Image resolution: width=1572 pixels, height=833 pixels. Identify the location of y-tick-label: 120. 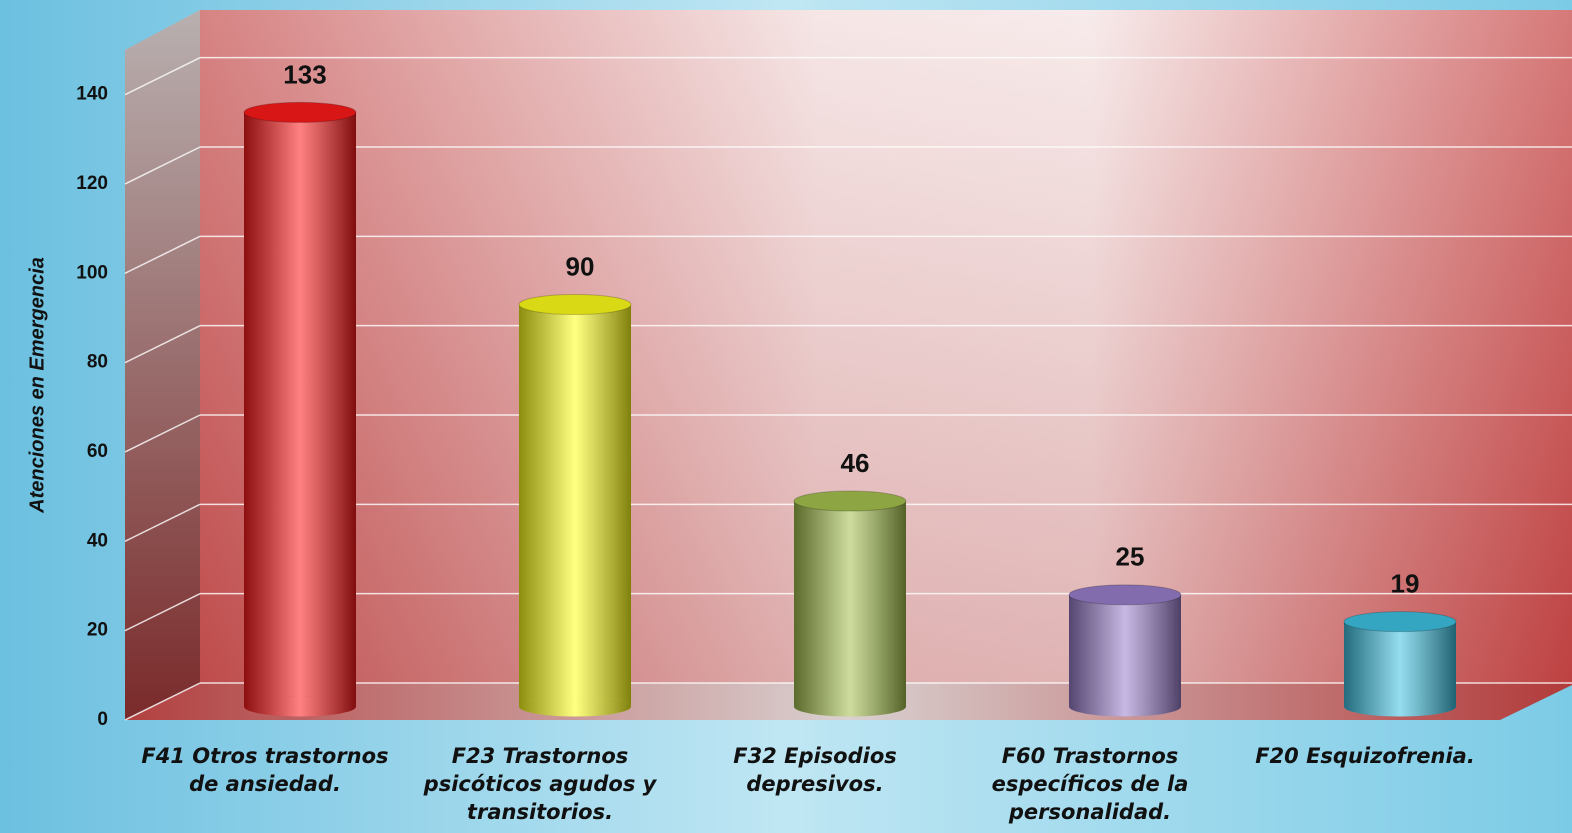
(92, 183).